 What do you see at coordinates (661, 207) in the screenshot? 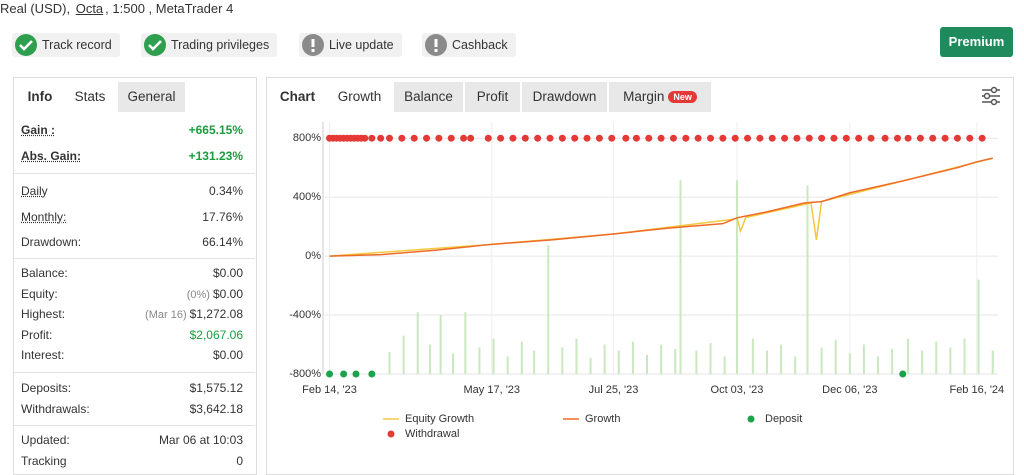
I see `line` at bounding box center [661, 207].